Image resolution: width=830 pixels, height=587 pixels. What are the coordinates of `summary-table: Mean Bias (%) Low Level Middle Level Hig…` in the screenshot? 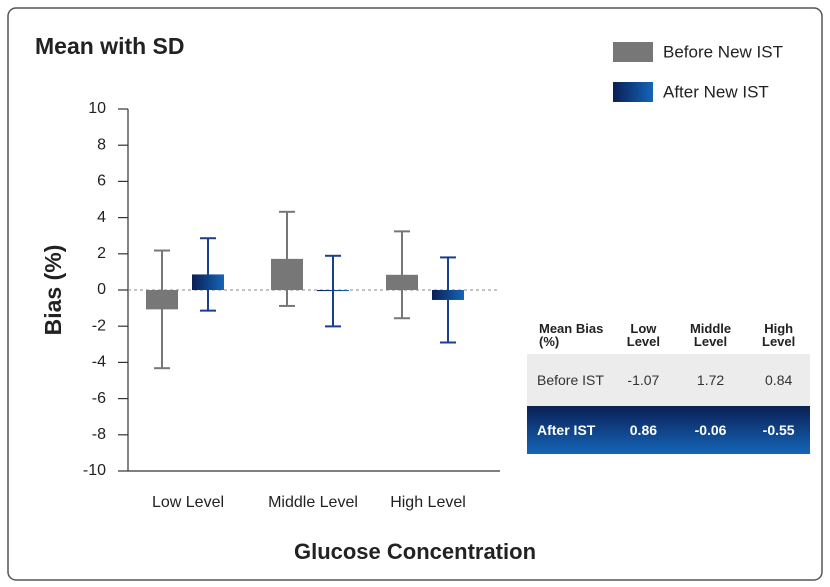 It's located at (668, 388).